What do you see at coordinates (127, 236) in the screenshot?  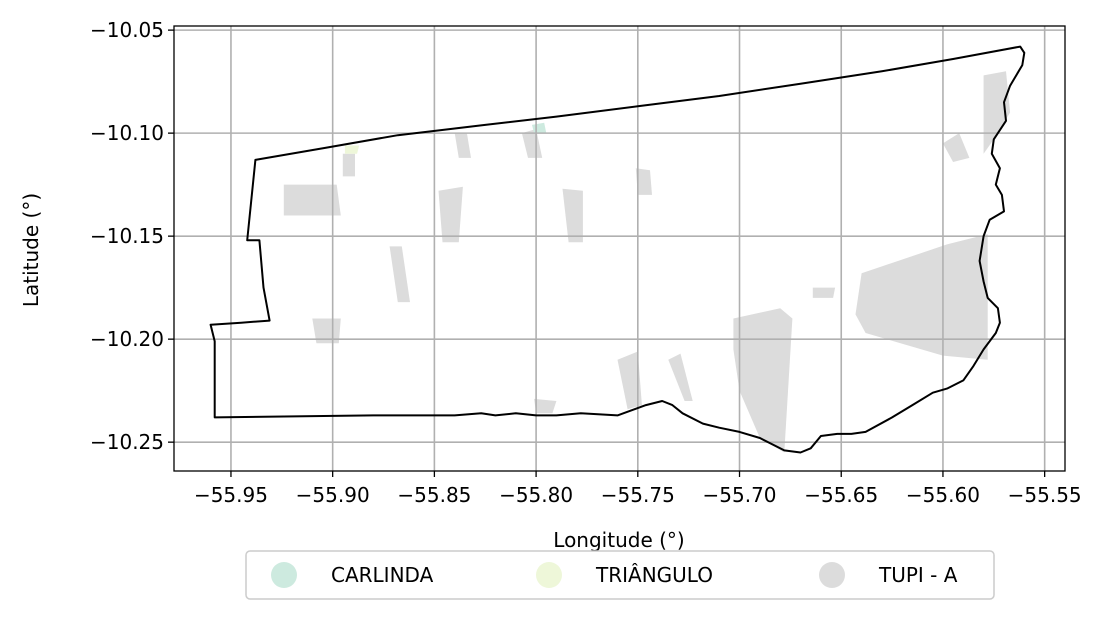 I see `y-tick-label-2: −10.15` at bounding box center [127, 236].